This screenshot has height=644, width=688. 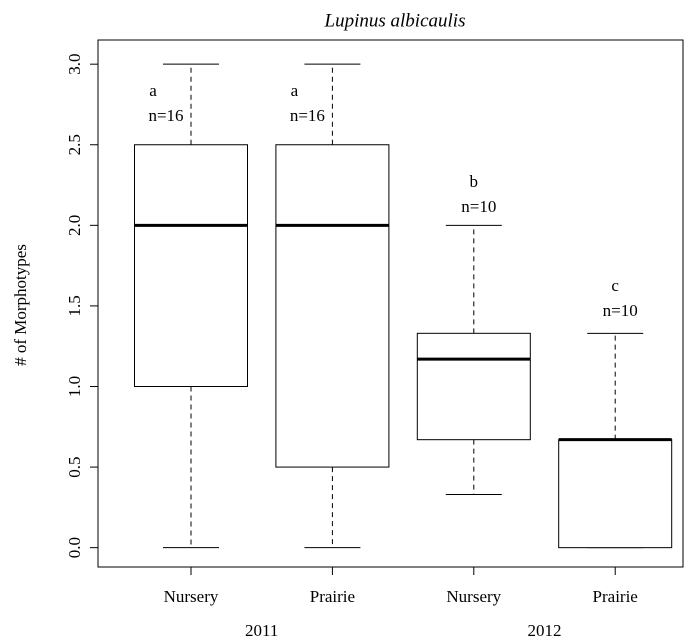 I want to click on significance-letter: b, so click(x=474, y=181).